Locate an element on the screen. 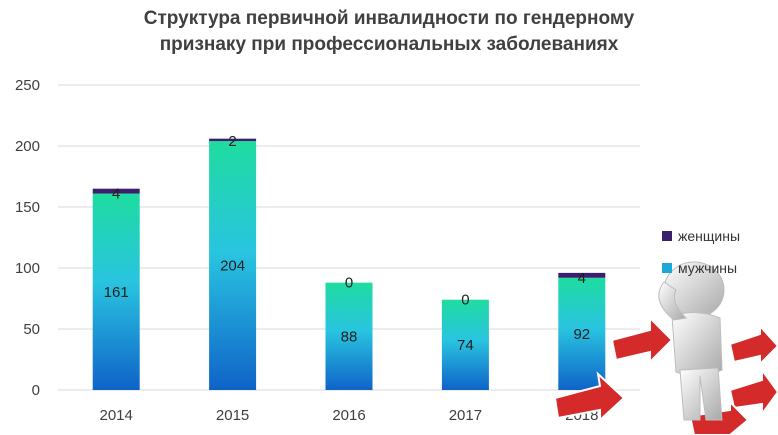 This screenshot has height=435, width=778. legend-label-women: женщины is located at coordinates (709, 236).